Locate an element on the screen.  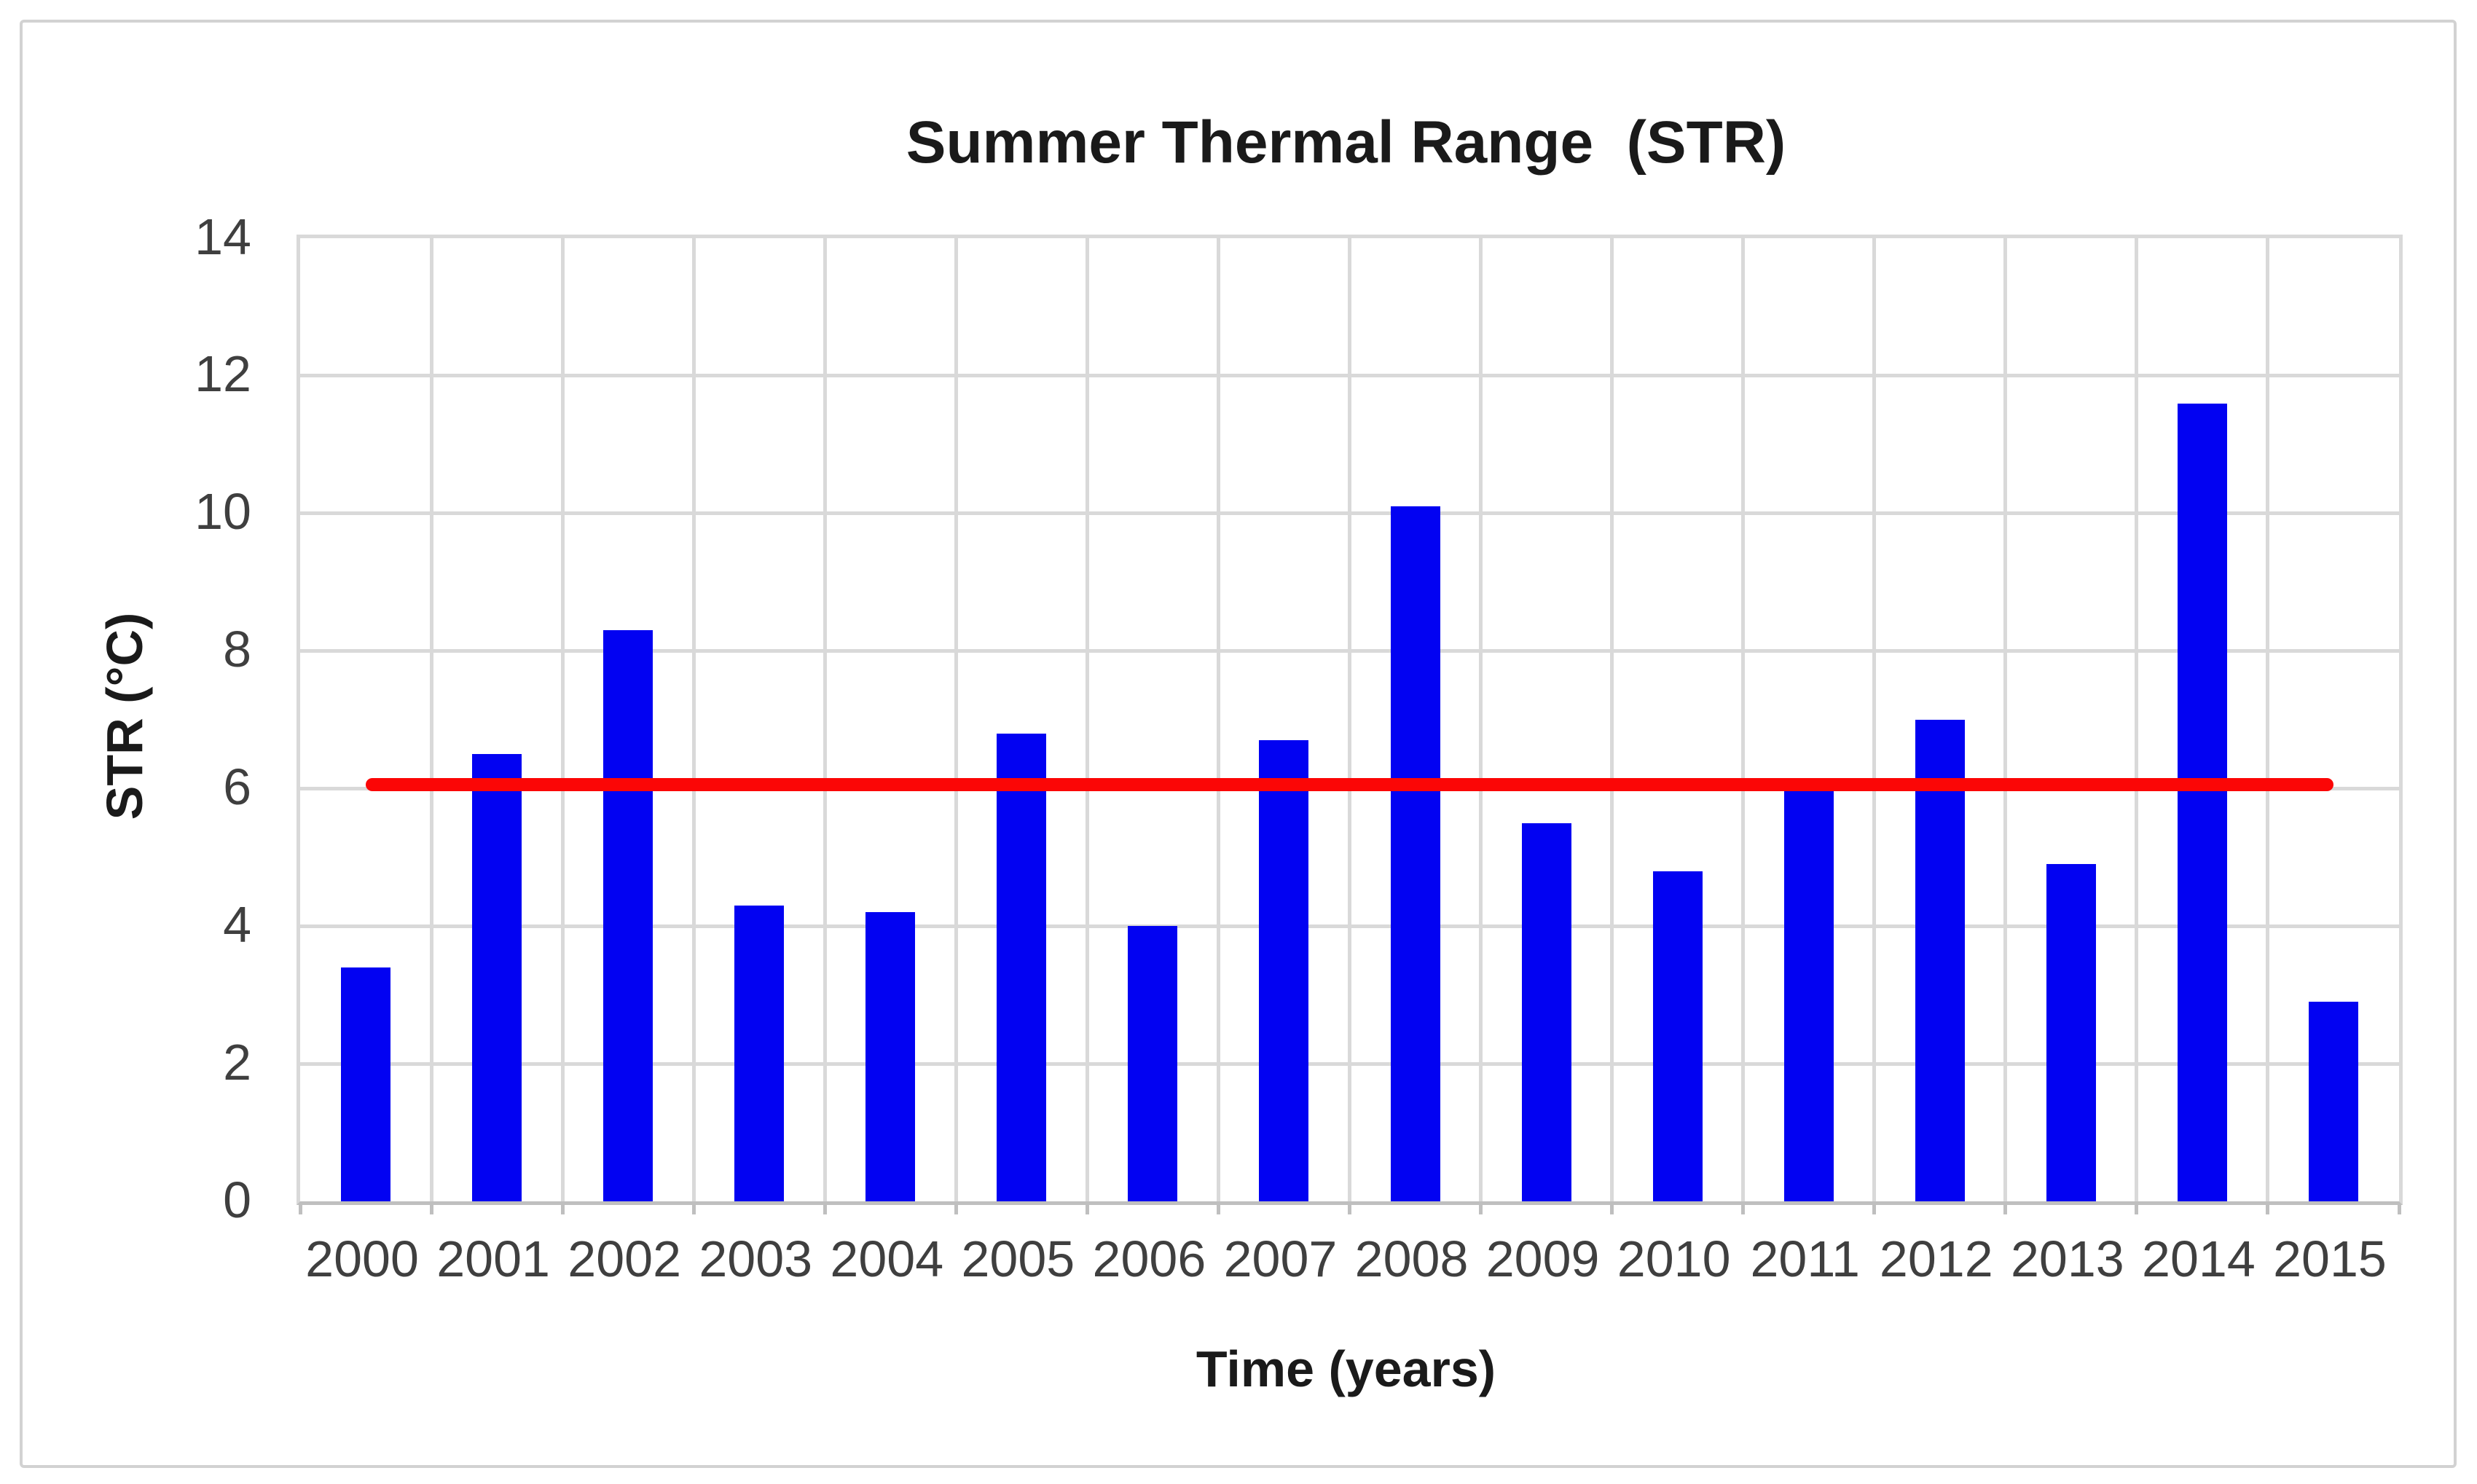
x-tick-label: 2011 is located at coordinates (1805, 1258).